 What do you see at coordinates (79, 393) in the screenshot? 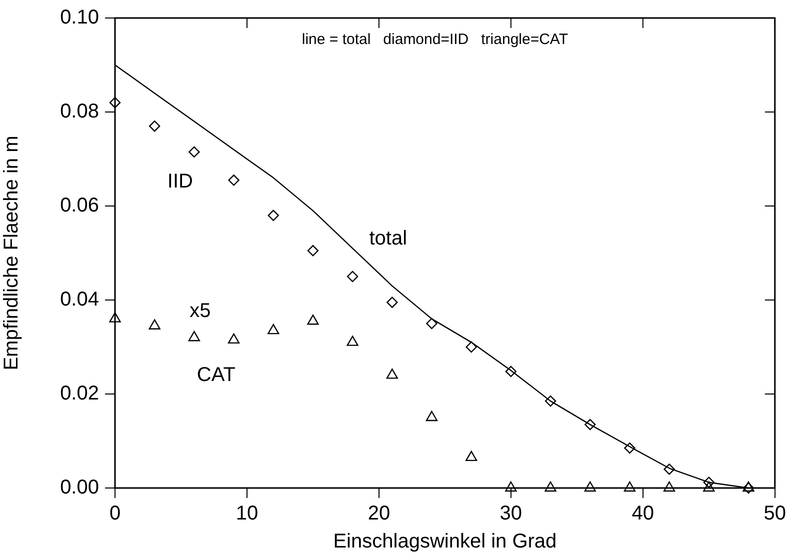
I see `y-tick-label: 0.02` at bounding box center [79, 393].